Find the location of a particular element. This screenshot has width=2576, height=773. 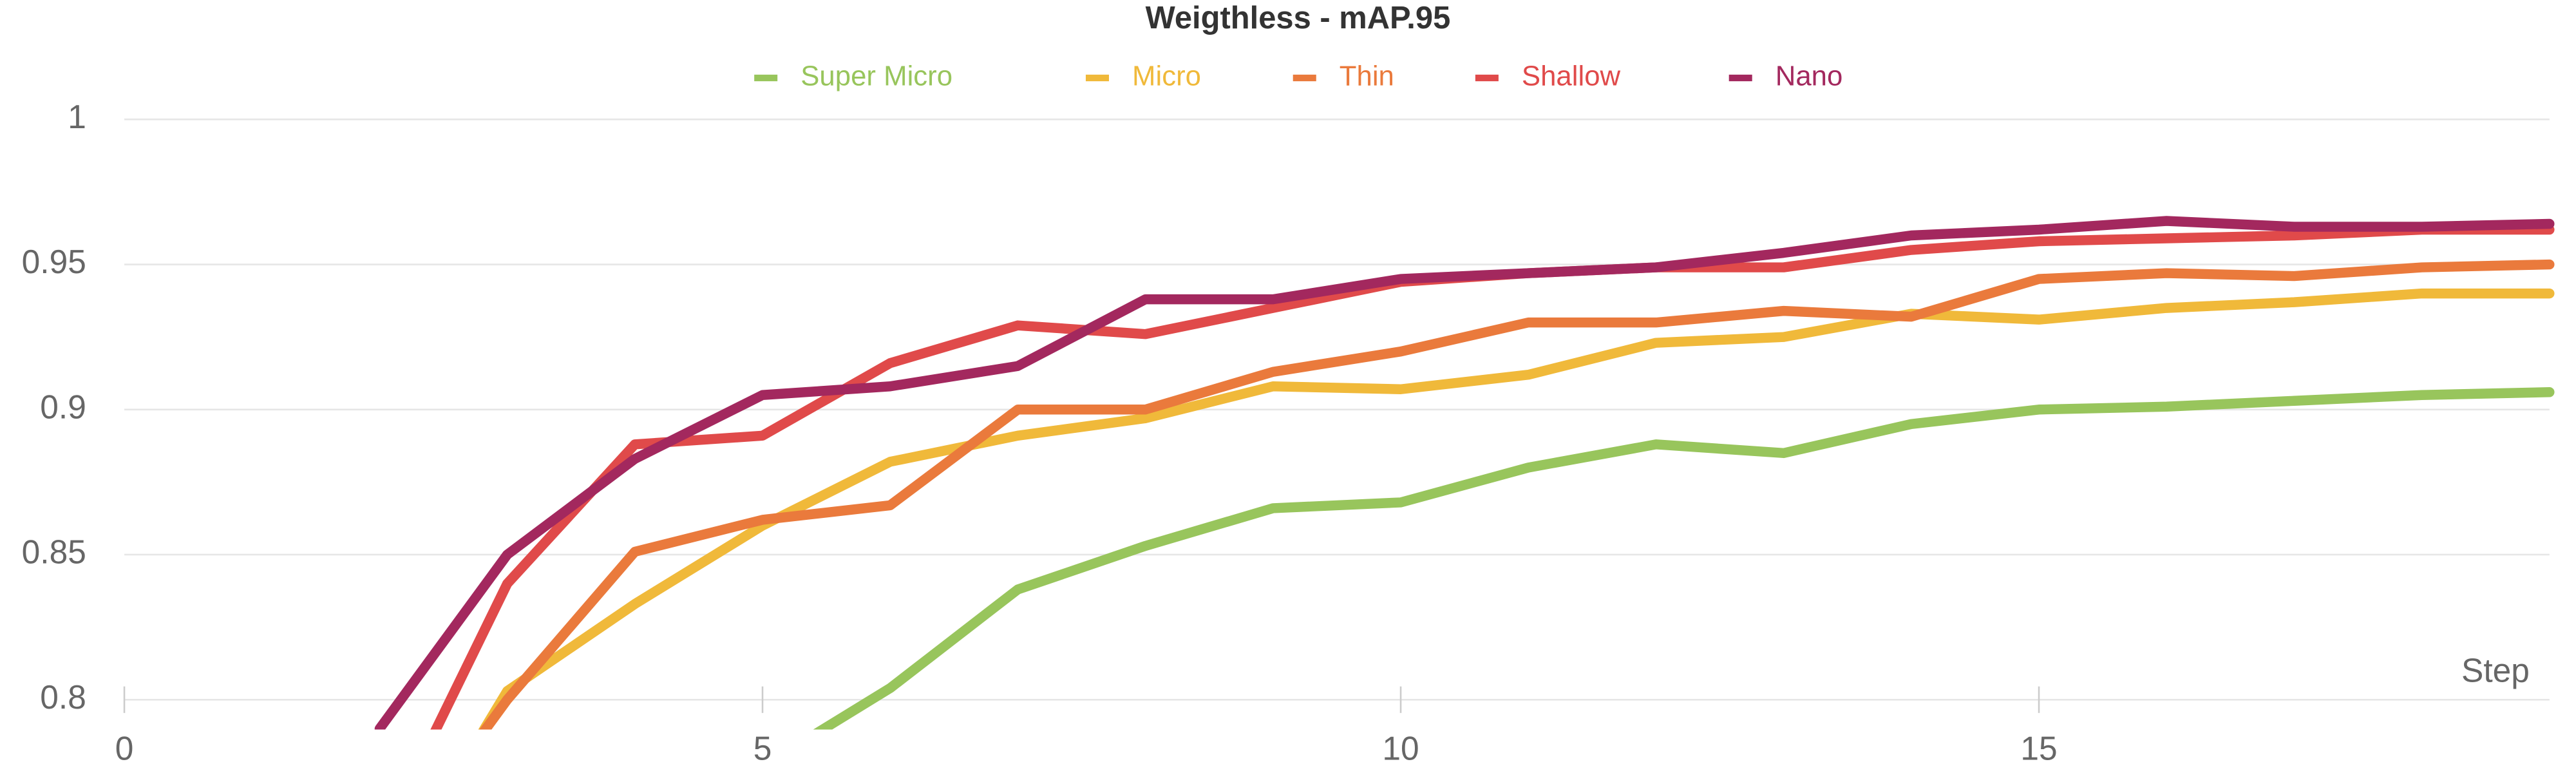

x-axis-label: Step is located at coordinates (2495, 670).